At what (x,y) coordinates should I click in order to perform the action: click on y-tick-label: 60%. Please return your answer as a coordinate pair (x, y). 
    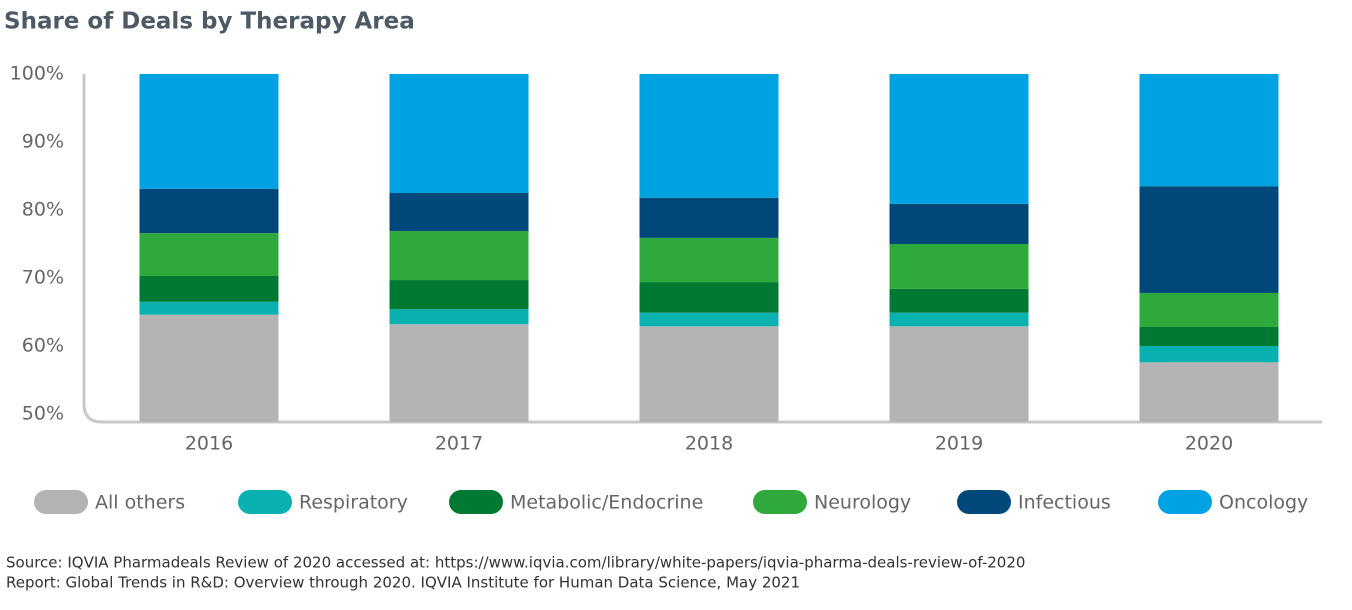
    Looking at the image, I should click on (43, 346).